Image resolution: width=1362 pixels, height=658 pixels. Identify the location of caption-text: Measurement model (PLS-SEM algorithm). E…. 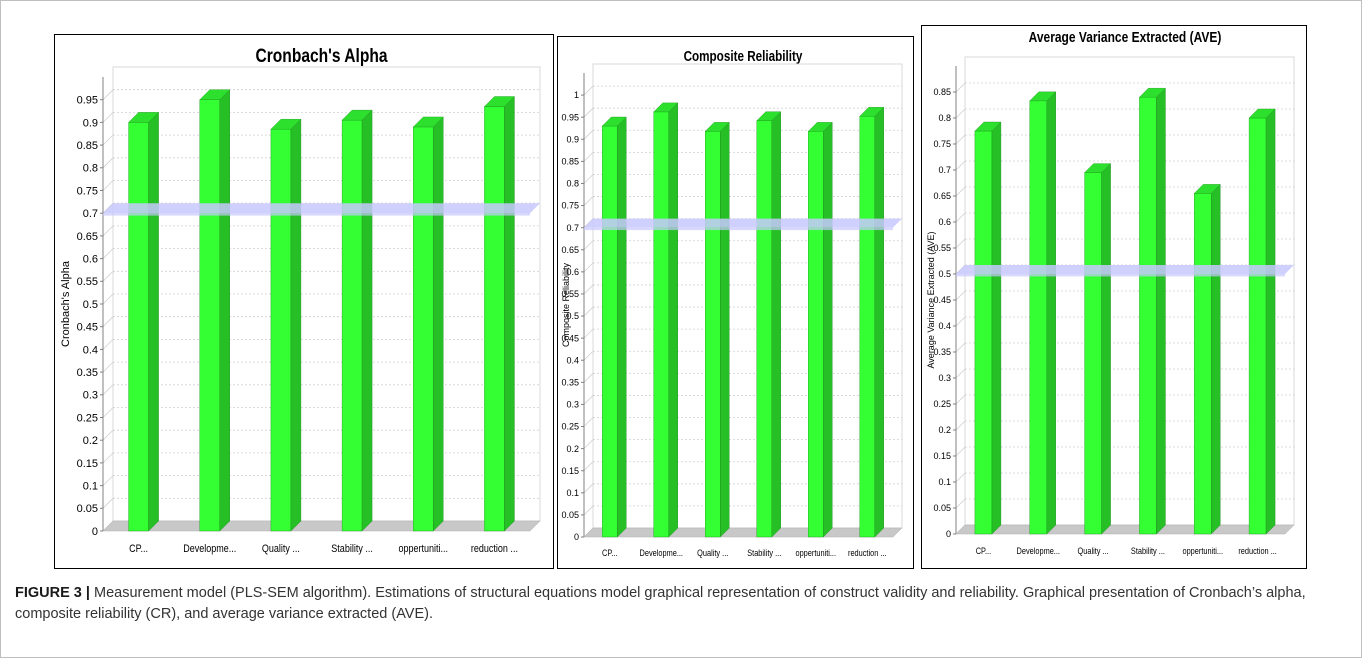
(660, 603).